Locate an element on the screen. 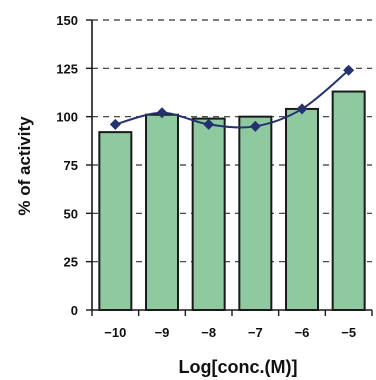  y-tick-labels: 0 25 50 75 100 125 150 is located at coordinates (67, 165).